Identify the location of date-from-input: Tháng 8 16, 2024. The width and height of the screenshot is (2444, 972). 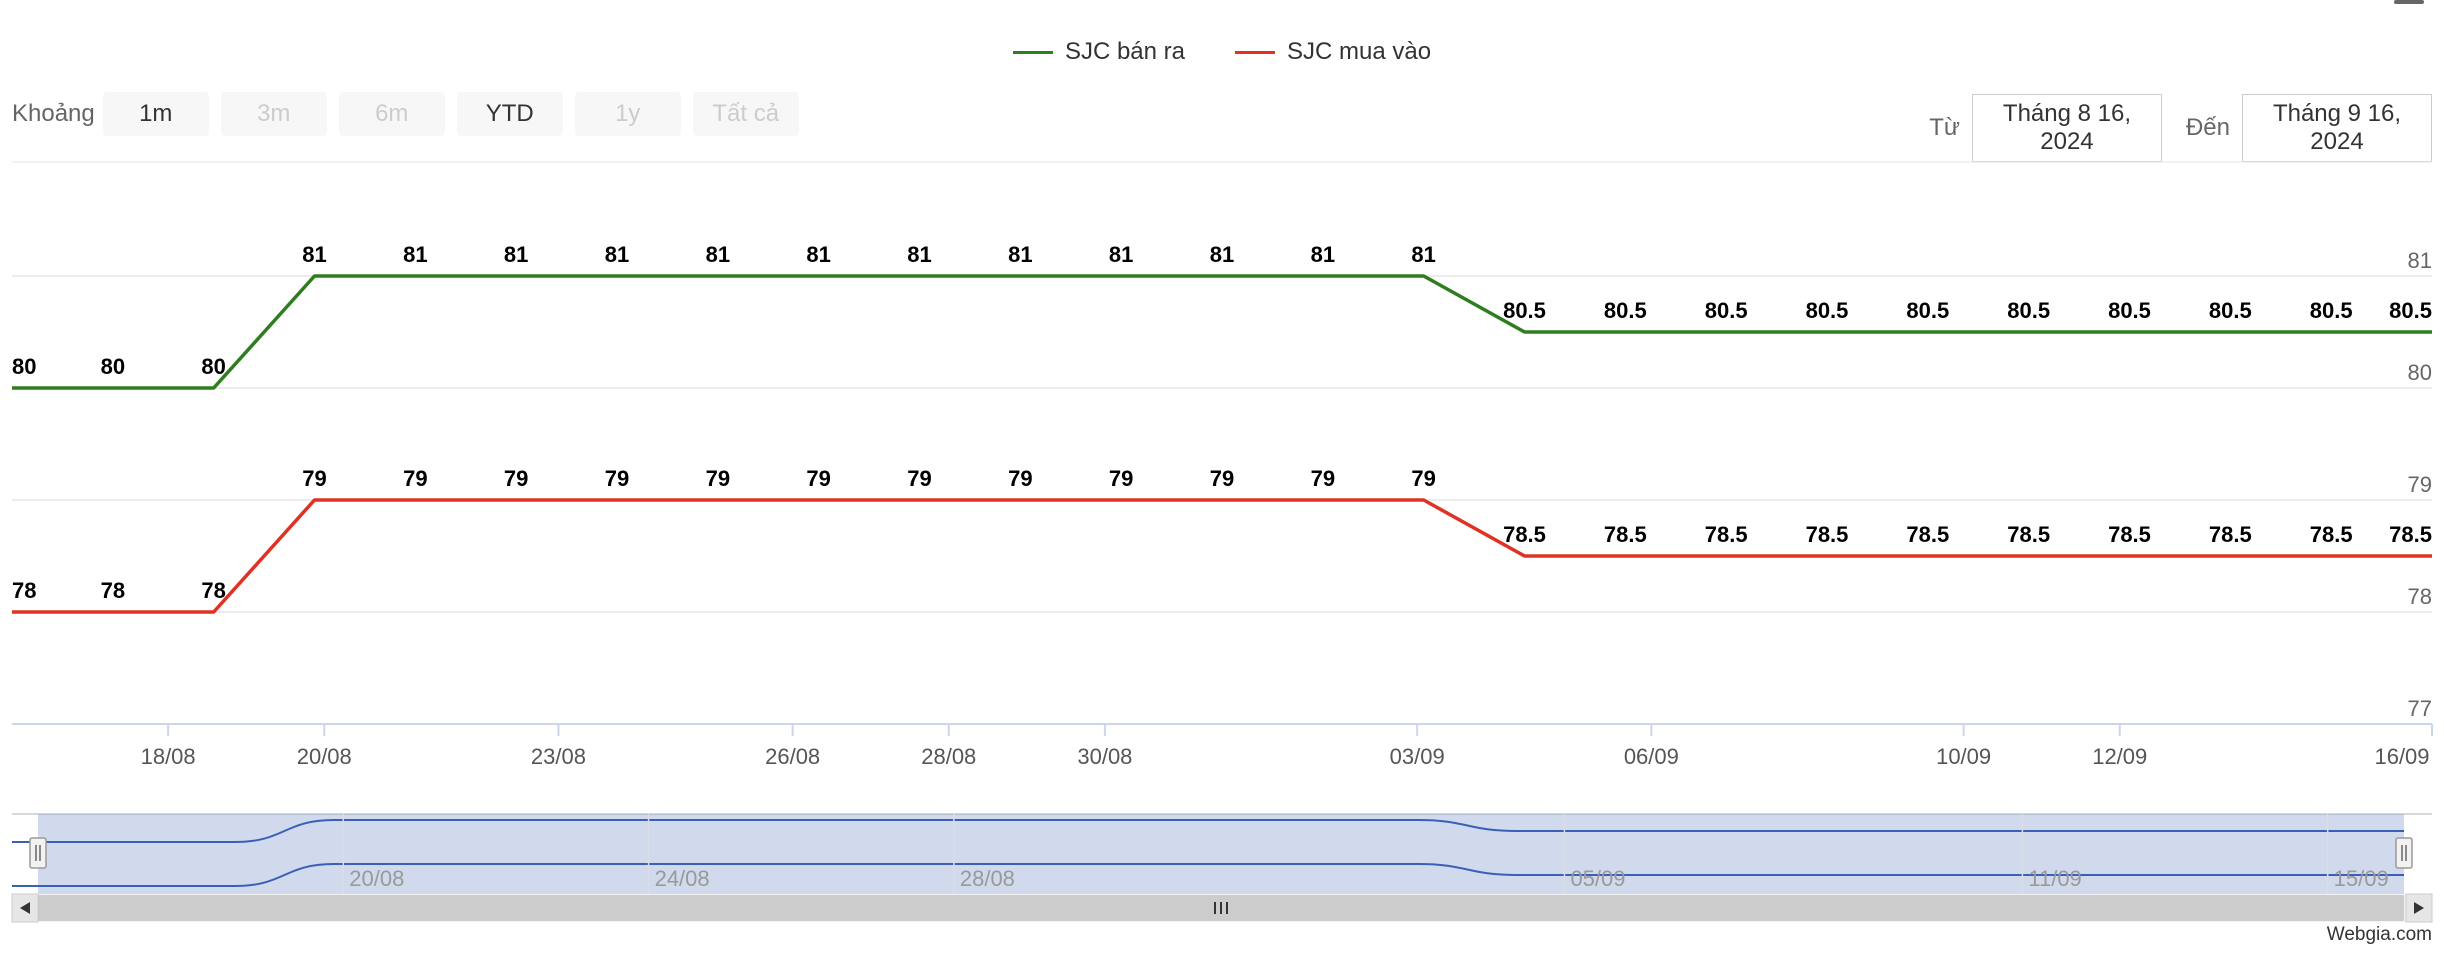
(2066, 128).